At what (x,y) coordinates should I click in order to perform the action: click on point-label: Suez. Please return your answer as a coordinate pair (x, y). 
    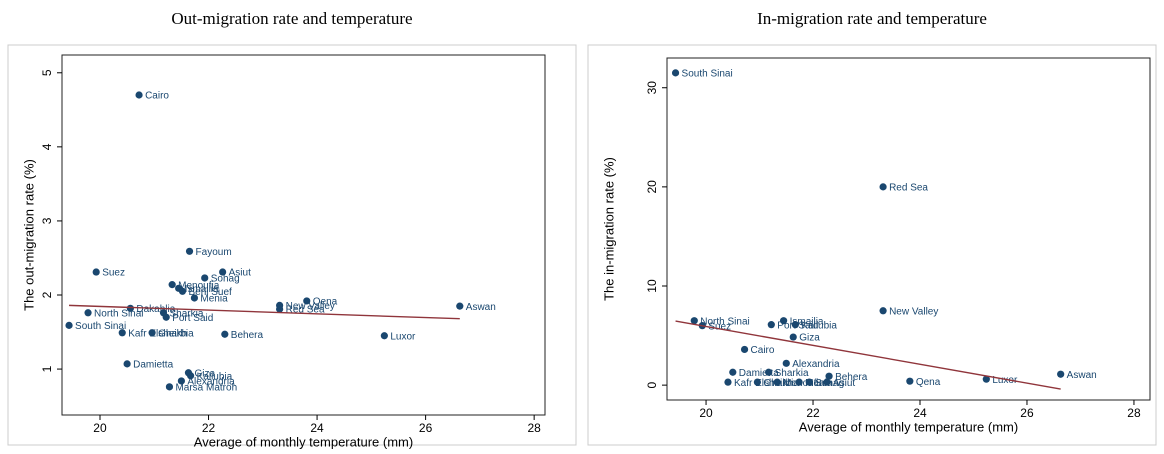
    Looking at the image, I should click on (113, 273).